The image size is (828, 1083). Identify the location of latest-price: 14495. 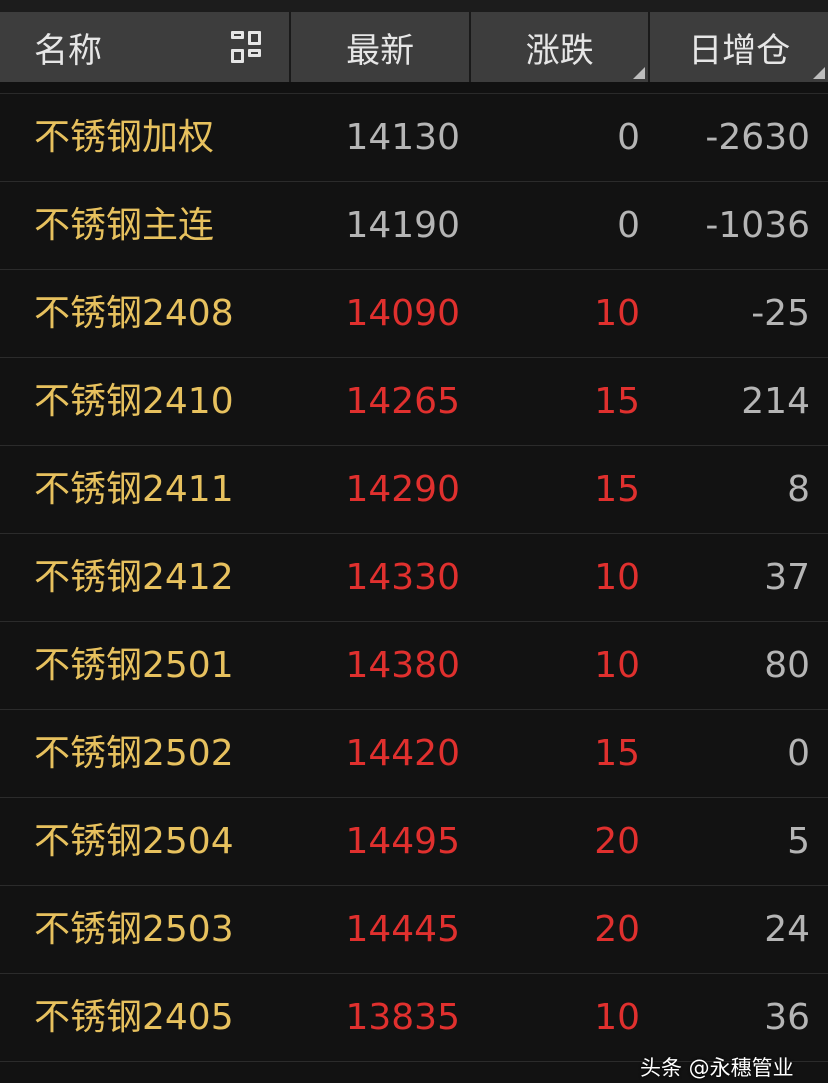
(402, 841).